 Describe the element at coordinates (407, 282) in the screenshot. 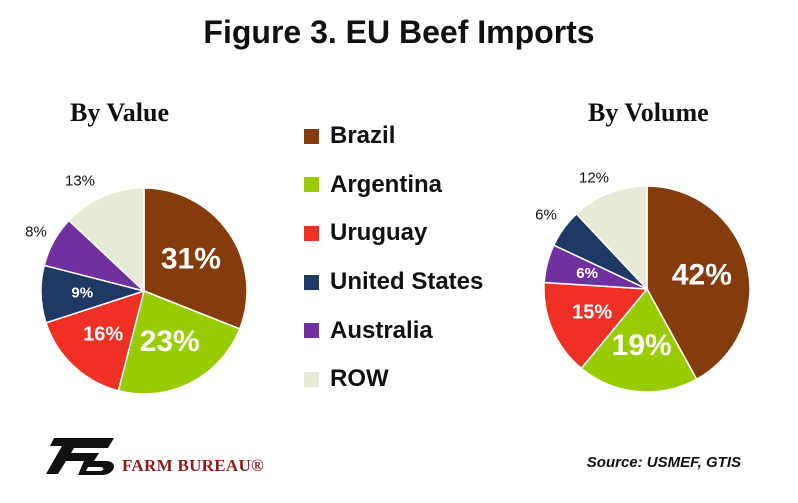

I see `legend-label: United States` at that location.